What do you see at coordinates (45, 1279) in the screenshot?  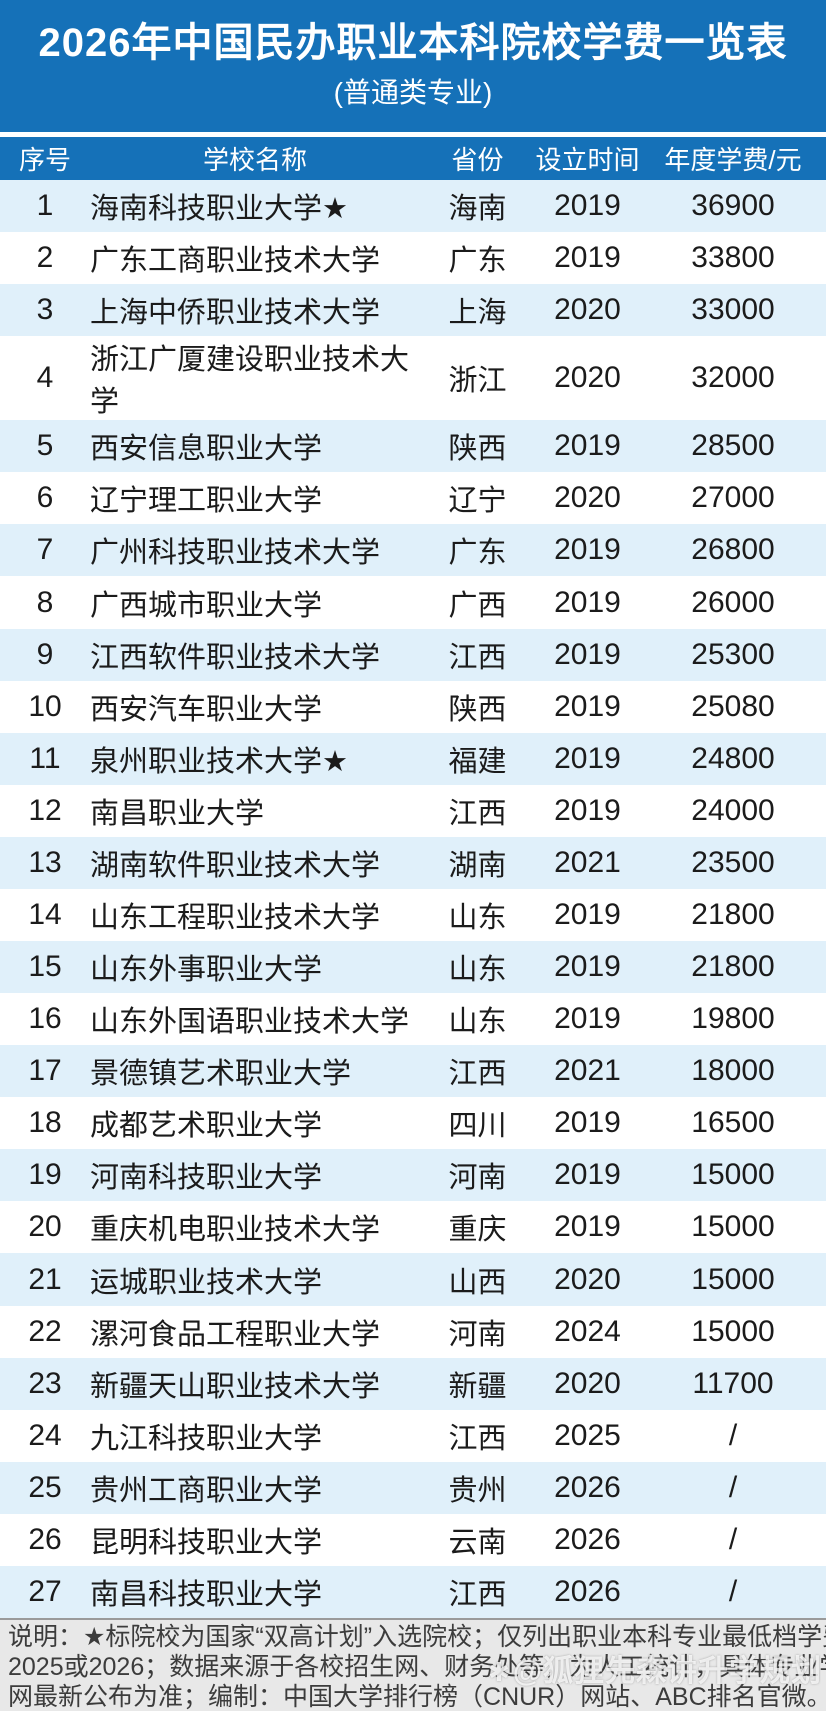 I see `row-index: 21` at bounding box center [45, 1279].